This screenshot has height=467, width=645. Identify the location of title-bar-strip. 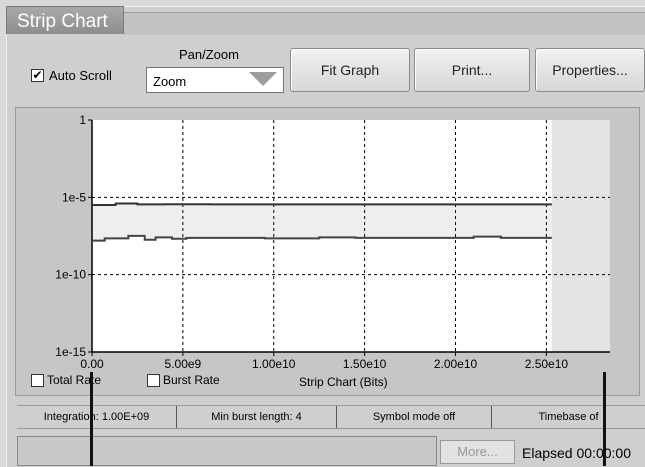
(384, 23).